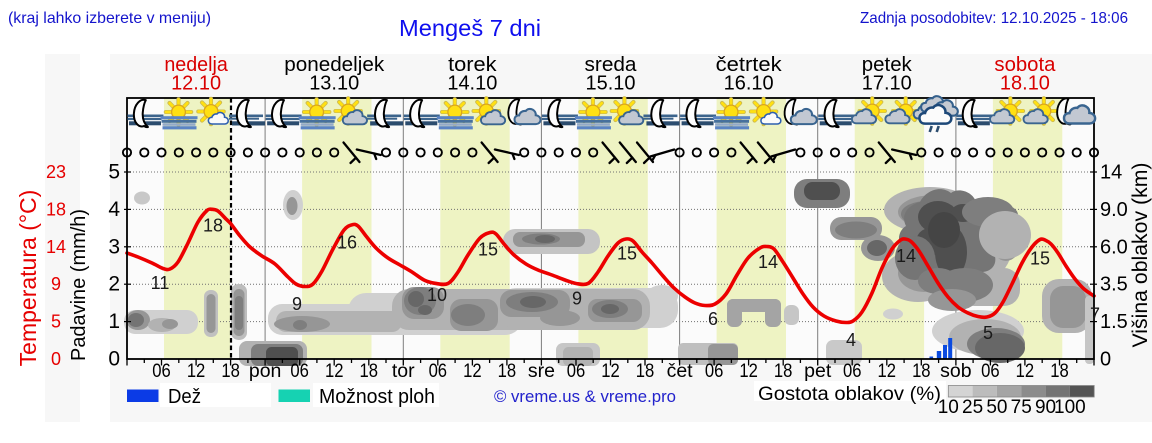  What do you see at coordinates (1095, 315) in the screenshot?
I see `svg-text: 7` at bounding box center [1095, 315].